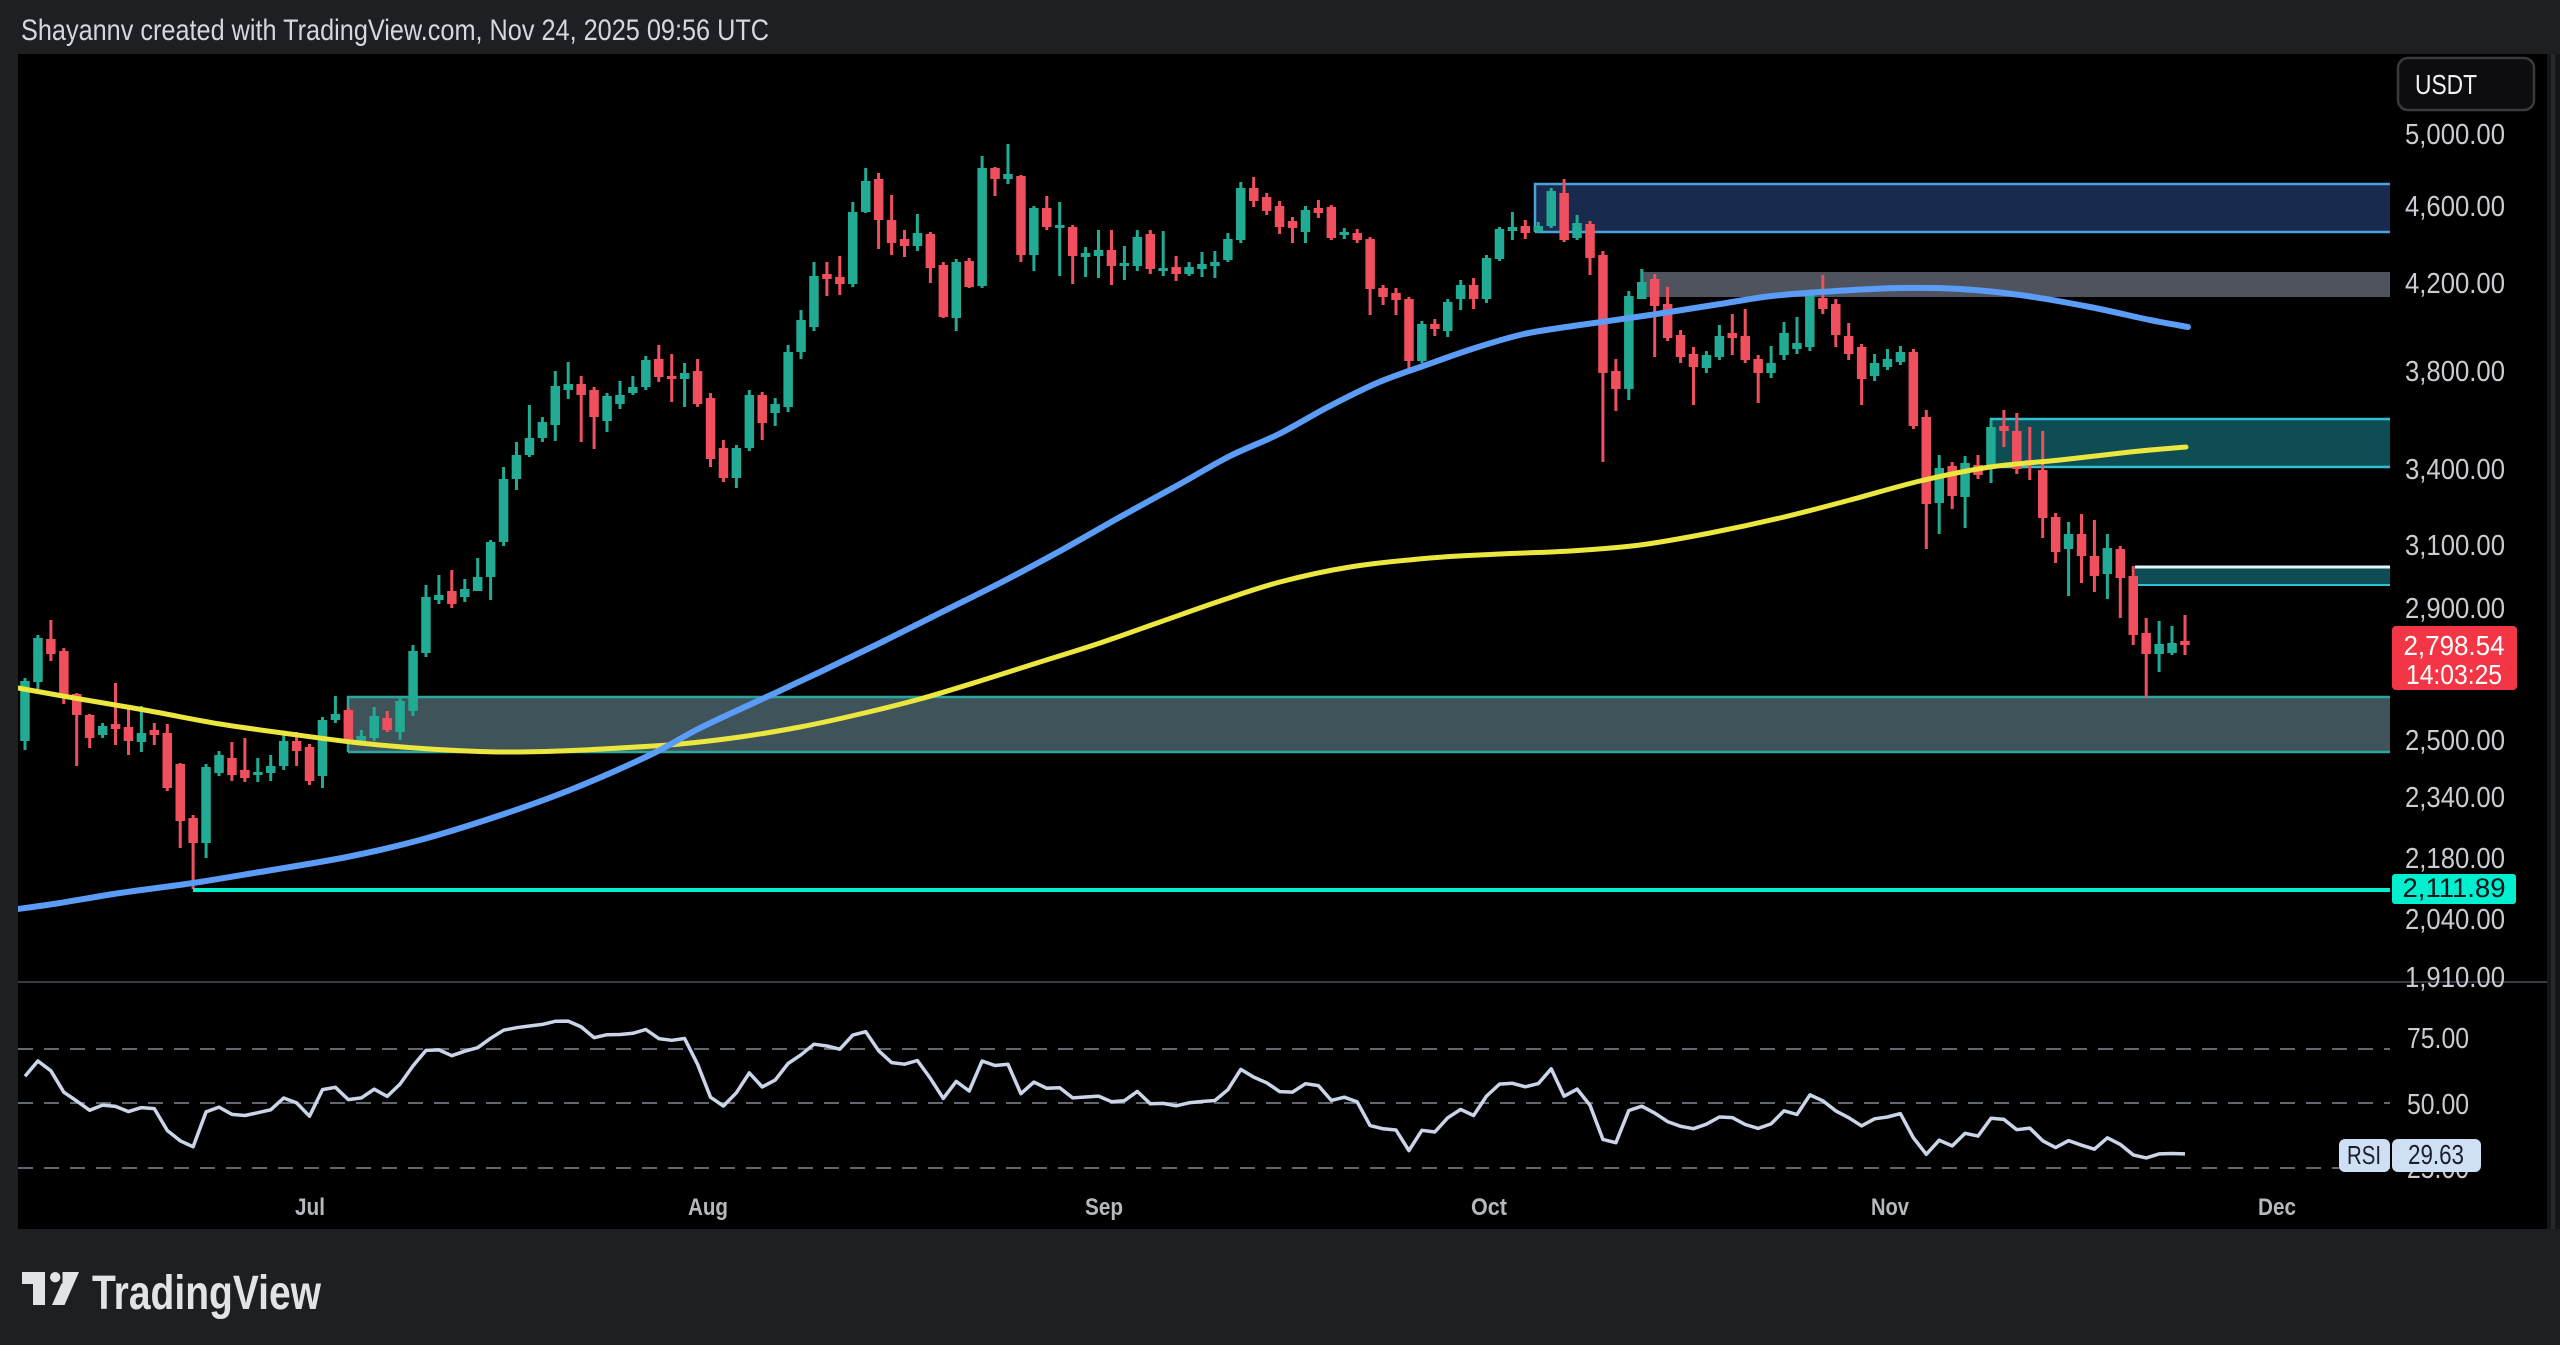  Describe the element at coordinates (2454, 674) in the screenshot. I see `svg-text: 14:03:25` at that location.